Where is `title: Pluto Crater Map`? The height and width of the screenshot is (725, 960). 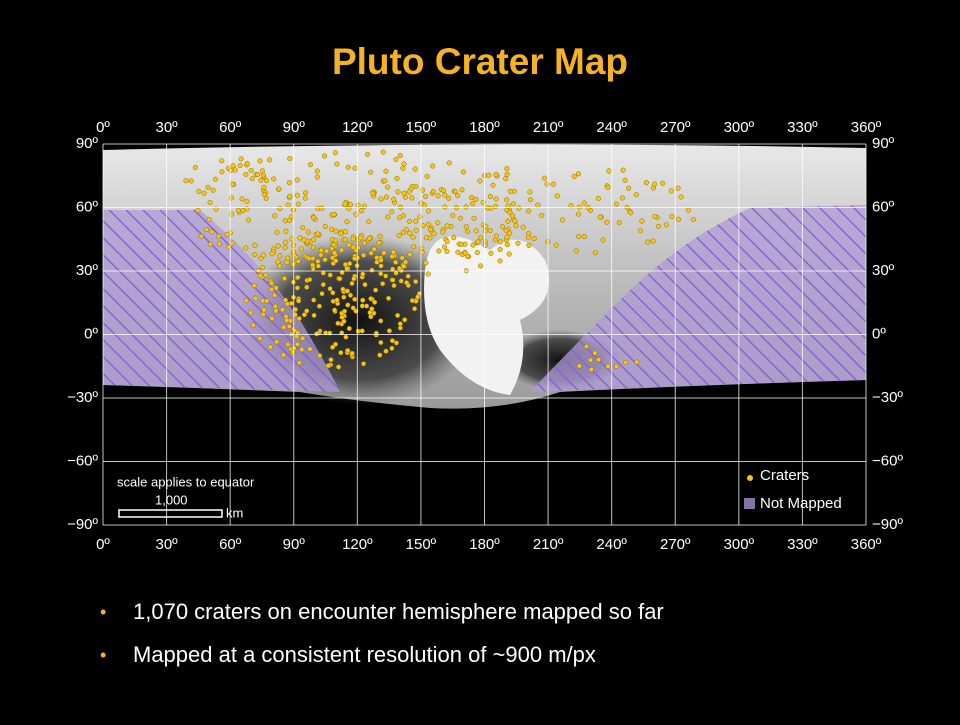
title: Pluto Crater Map is located at coordinates (480, 61).